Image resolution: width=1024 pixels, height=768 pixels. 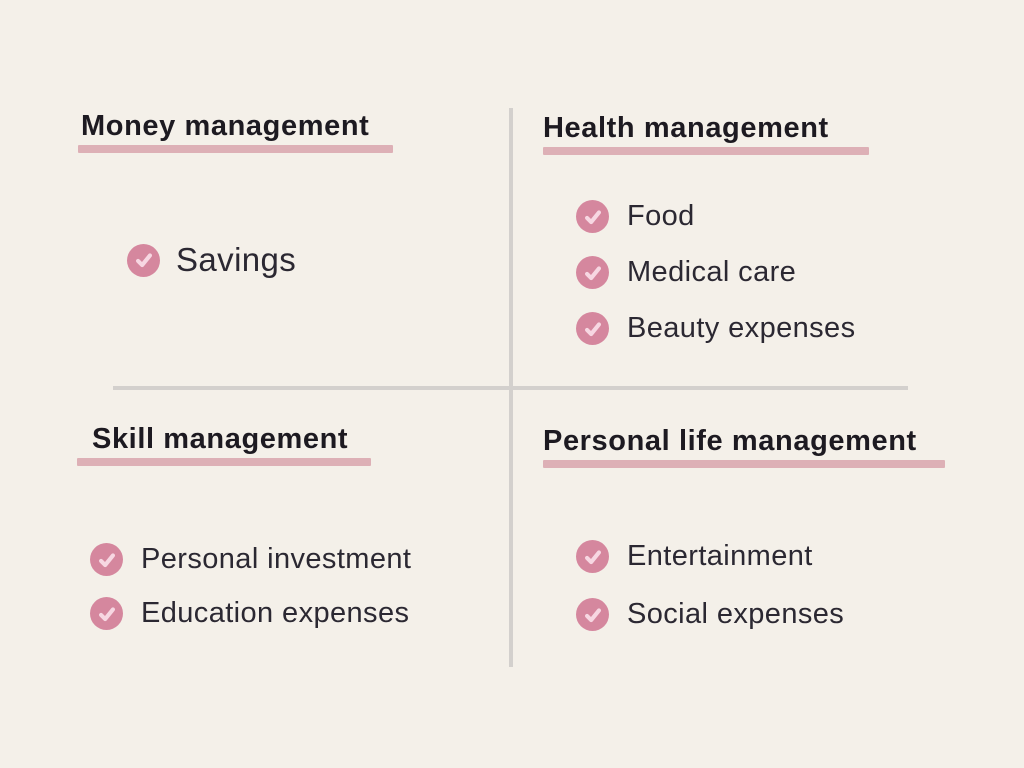 I want to click on horizontal-divider, so click(x=510, y=388).